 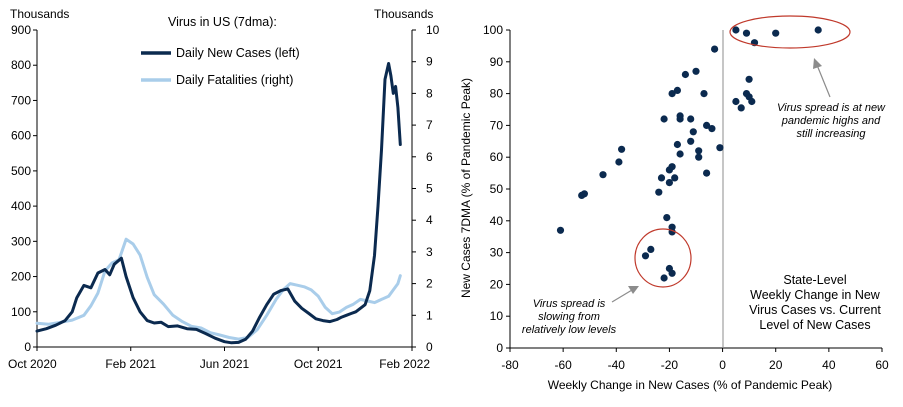 What do you see at coordinates (21, 312) in the screenshot?
I see `left-y-tick-label: 100` at bounding box center [21, 312].